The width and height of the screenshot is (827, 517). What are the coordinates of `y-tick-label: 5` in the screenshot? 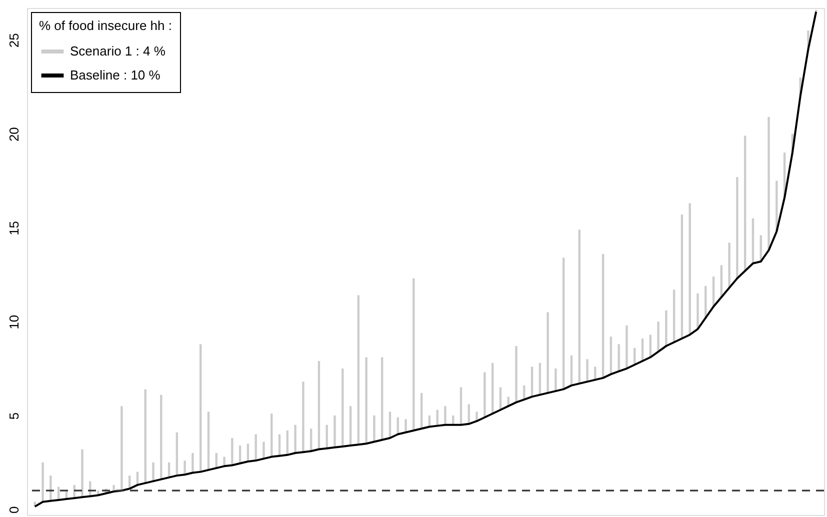 It's located at (14, 416).